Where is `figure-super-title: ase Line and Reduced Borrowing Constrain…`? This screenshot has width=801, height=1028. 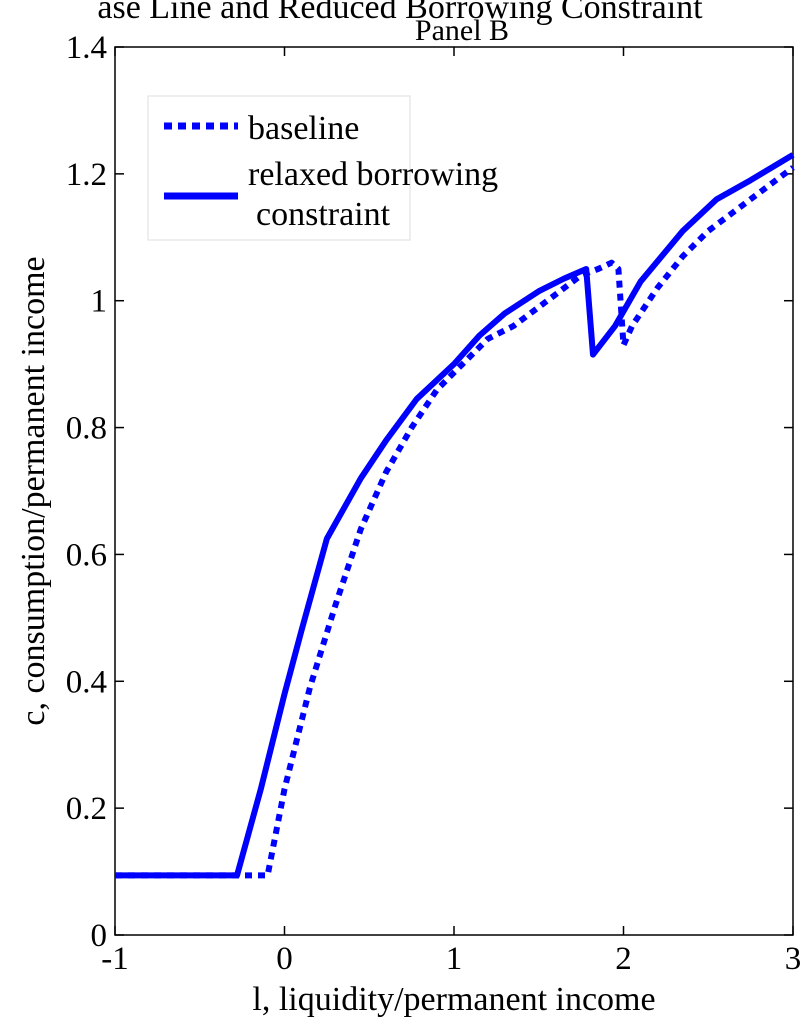 figure-super-title: ase Line and Reduced Borrowing Constrain… is located at coordinates (400, 13).